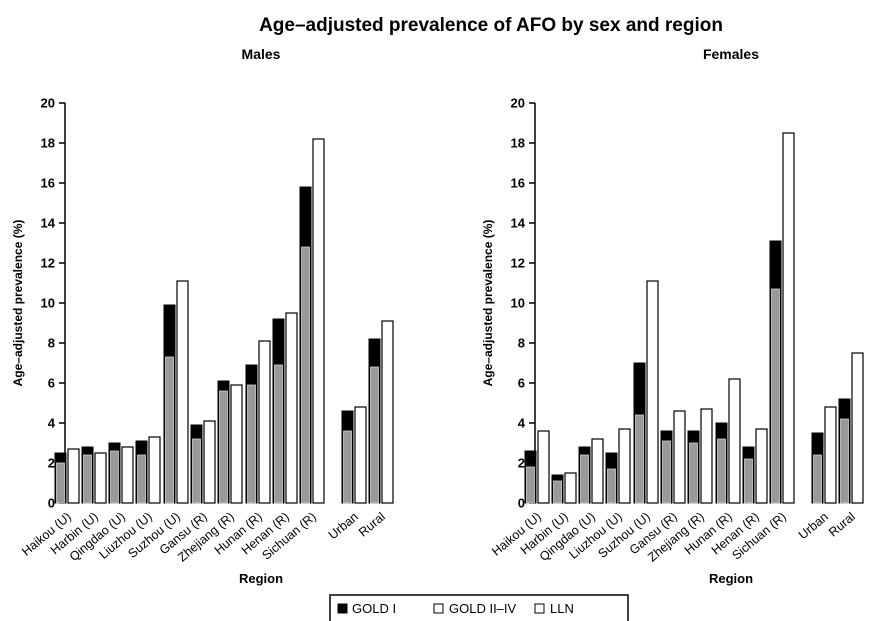 Image resolution: width=893 pixels, height=621 pixels. I want to click on legend-label-lln: LLN, so click(562, 608).